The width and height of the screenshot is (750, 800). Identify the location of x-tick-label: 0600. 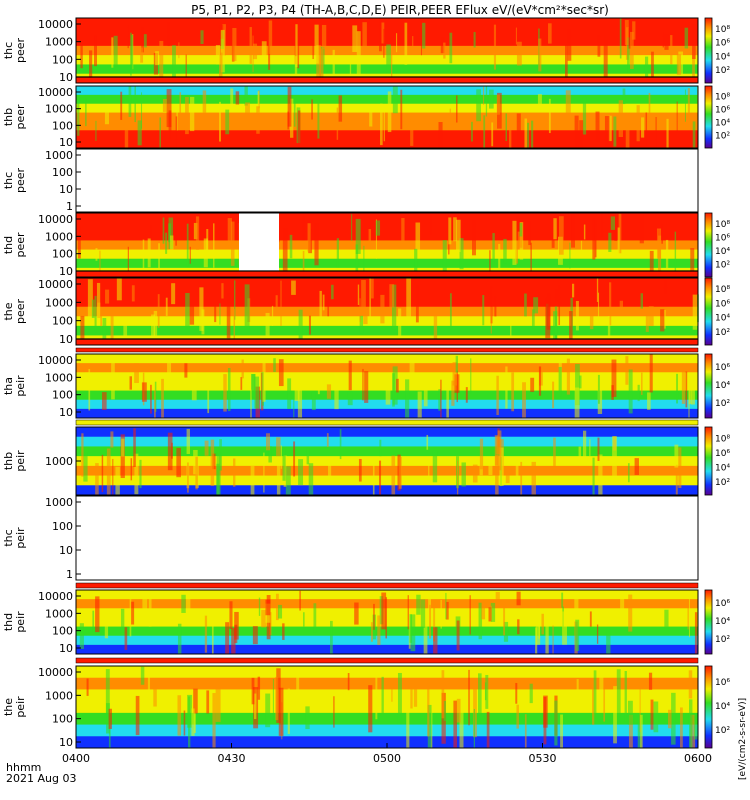
(698, 758).